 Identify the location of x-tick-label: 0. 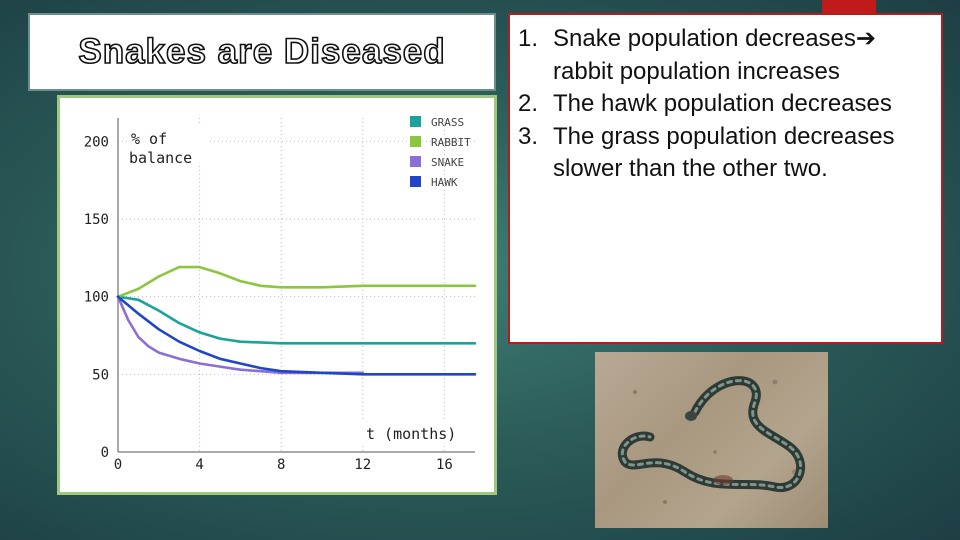
(118, 465).